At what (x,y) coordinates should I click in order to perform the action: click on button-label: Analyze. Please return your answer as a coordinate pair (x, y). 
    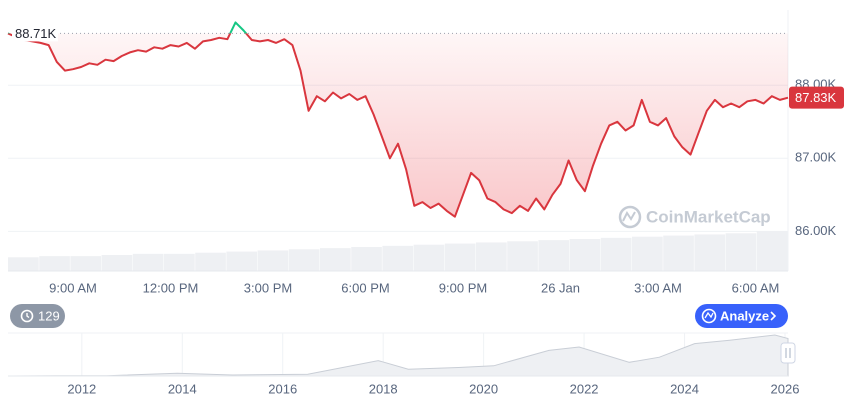
    Looking at the image, I should click on (744, 315).